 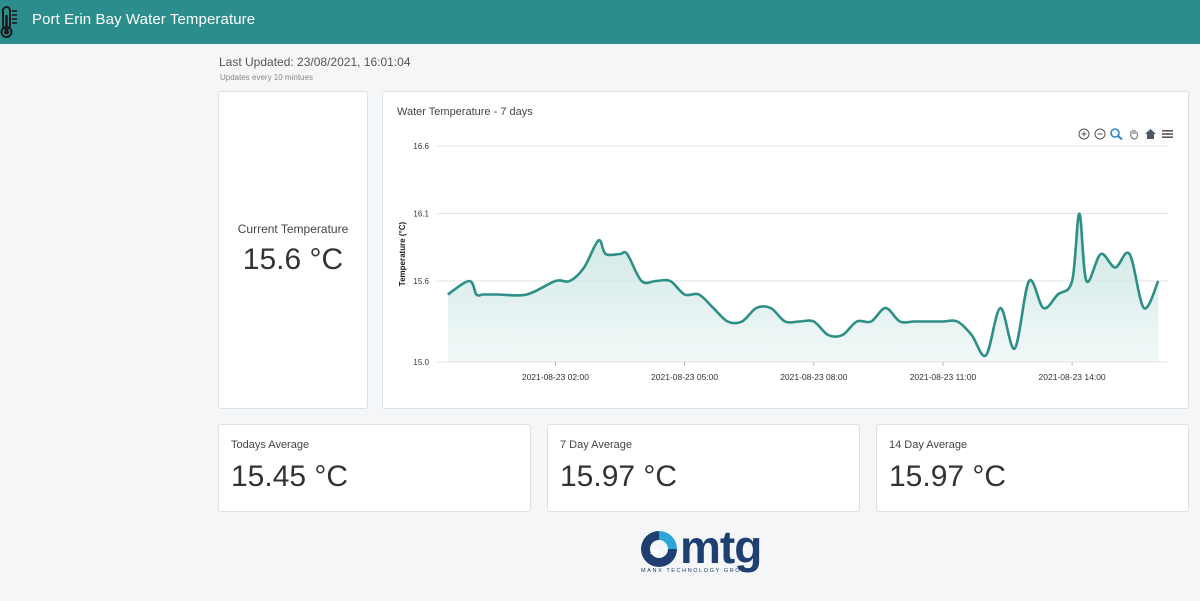 What do you see at coordinates (421, 281) in the screenshot?
I see `y-tick-label: 15.6` at bounding box center [421, 281].